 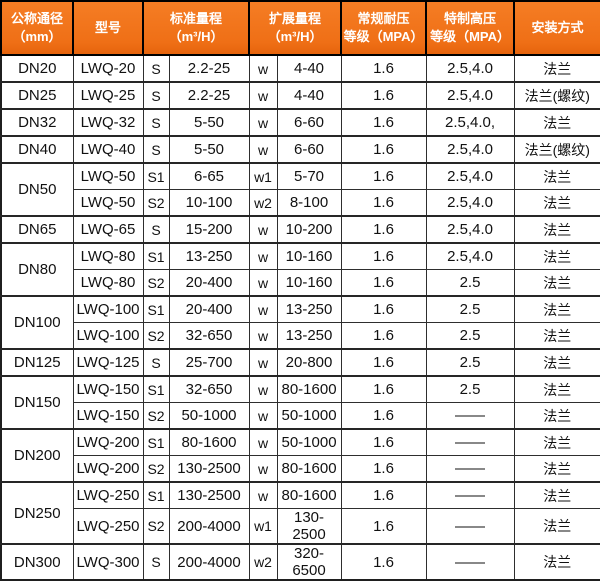 What do you see at coordinates (300, 149) in the screenshot?
I see `table-row: DN40 LWQ-40 S 5-50 w 6-60 1.6 2.5,4.0 法兰(螺纹)` at bounding box center [300, 149].